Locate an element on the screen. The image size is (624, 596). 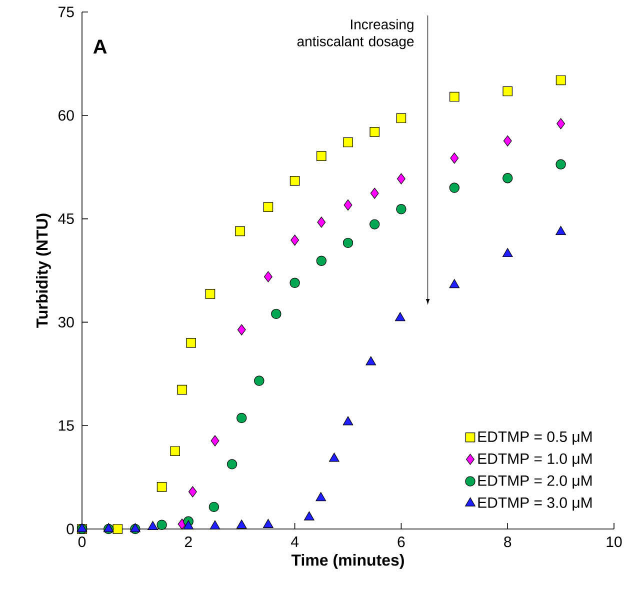
x-tick-label: 6 is located at coordinates (401, 542).